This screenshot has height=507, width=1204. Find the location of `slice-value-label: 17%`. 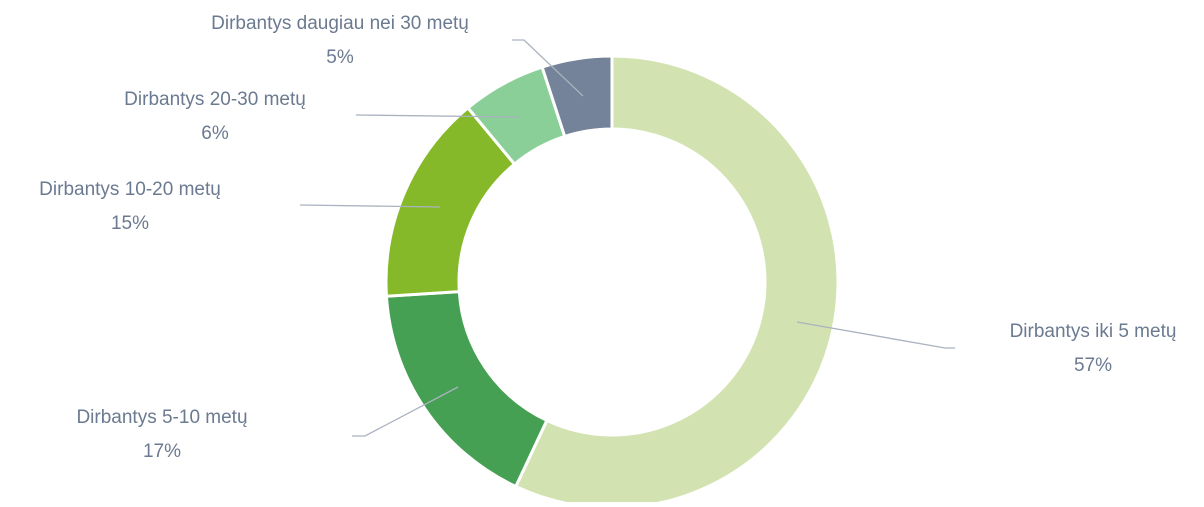

slice-value-label: 17% is located at coordinates (162, 451).